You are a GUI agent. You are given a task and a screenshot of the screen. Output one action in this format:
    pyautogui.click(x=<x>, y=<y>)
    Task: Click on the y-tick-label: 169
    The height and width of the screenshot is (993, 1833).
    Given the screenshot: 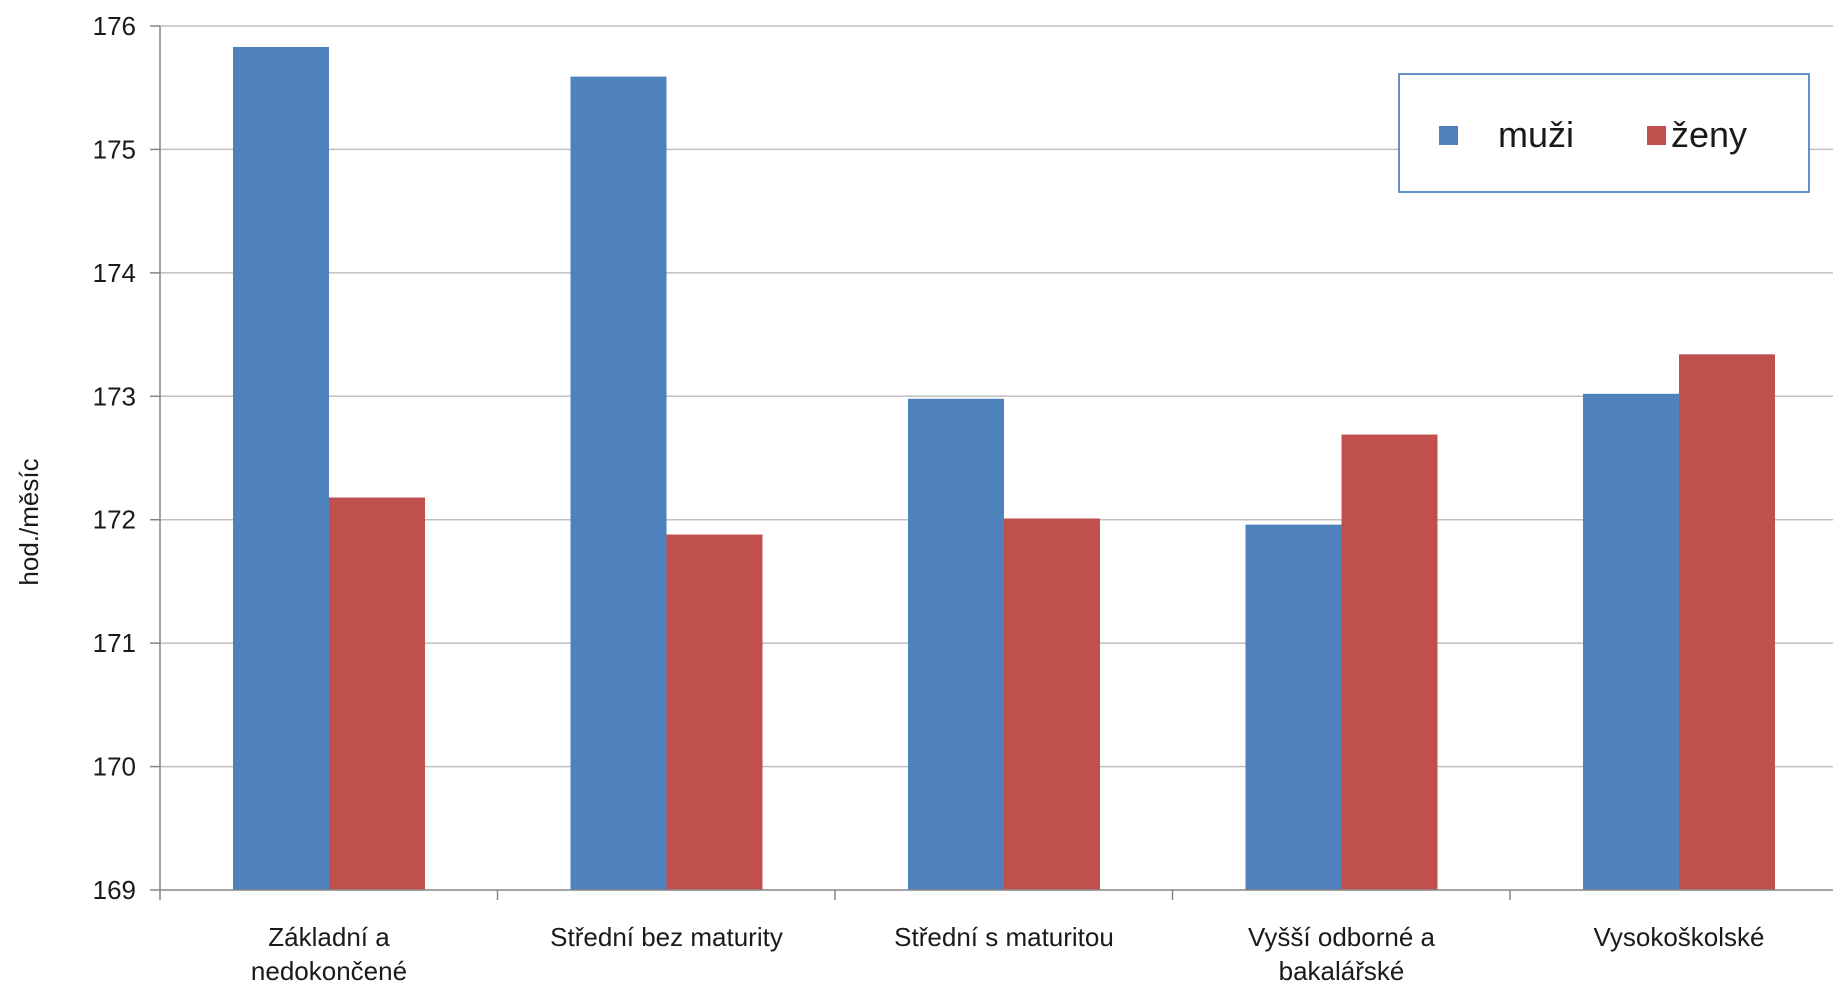 What is the action you would take?
    pyautogui.click(x=114, y=890)
    